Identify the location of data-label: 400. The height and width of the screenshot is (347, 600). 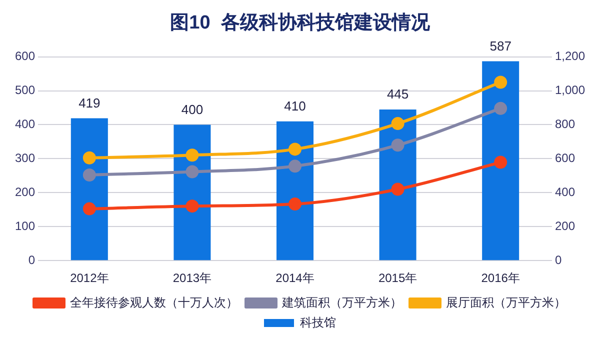
(192, 109).